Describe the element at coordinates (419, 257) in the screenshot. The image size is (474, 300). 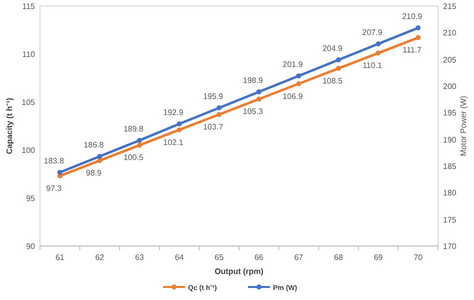
I see `x-tick-label: 70` at that location.